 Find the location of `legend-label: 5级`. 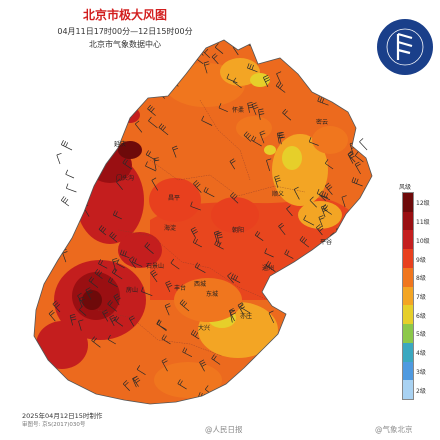

legend-label: 5级 is located at coordinates (421, 335).